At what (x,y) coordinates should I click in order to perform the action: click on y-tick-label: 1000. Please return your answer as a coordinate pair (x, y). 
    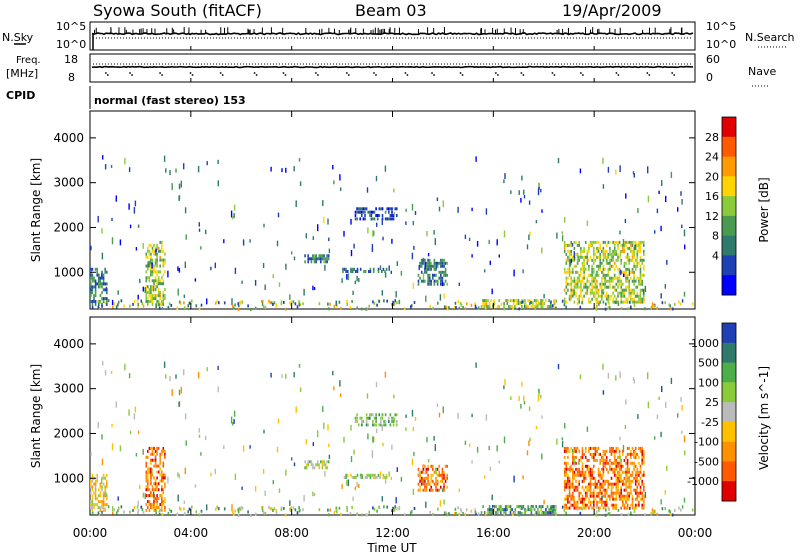
    Looking at the image, I should click on (68, 478).